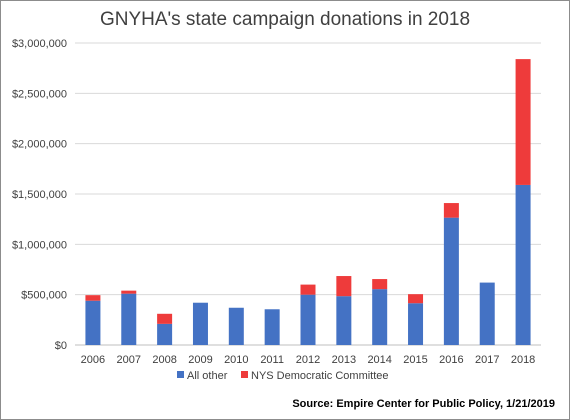 The image size is (570, 420). What do you see at coordinates (415, 360) in the screenshot?
I see `x-tick-label: 2015` at bounding box center [415, 360].